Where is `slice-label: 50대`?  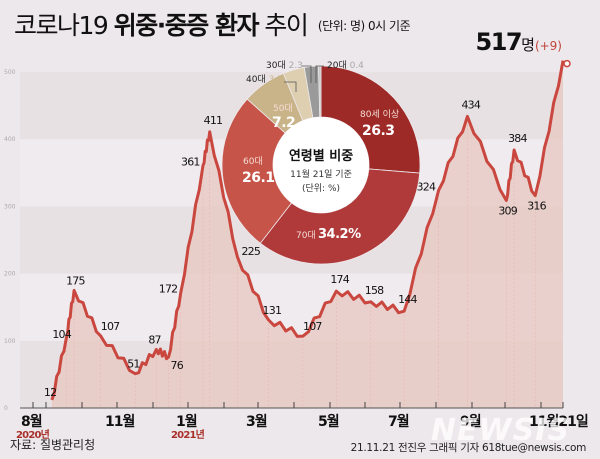 slice-label: 50대 is located at coordinates (283, 108).